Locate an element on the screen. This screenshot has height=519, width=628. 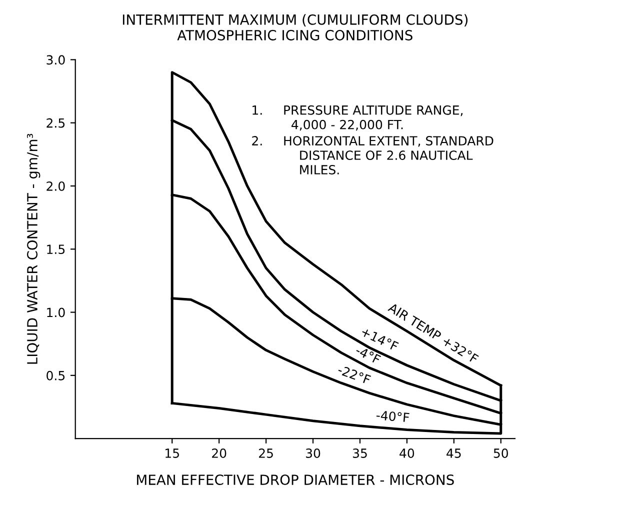
y-tick-label: 1.5 is located at coordinates (56, 249).